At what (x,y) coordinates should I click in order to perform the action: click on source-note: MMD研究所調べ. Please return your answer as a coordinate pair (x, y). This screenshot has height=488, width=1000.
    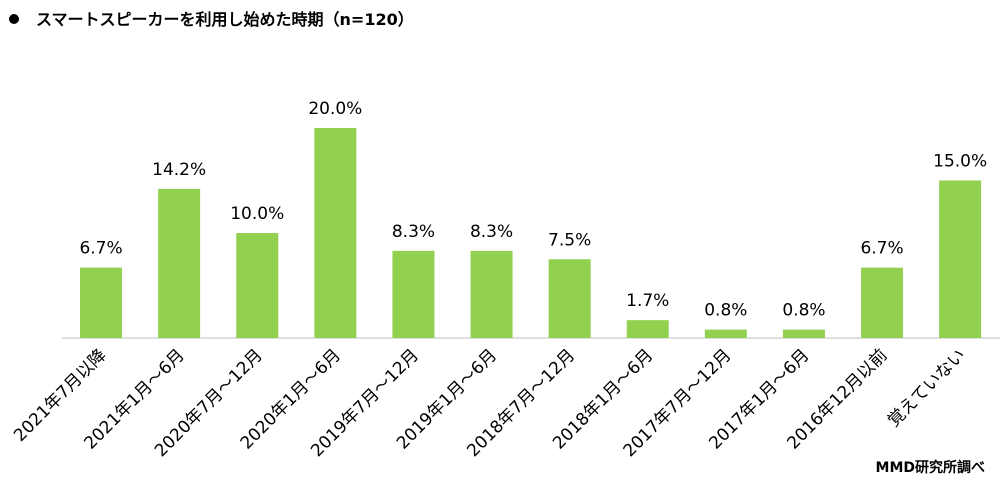
    Looking at the image, I should click on (930, 467).